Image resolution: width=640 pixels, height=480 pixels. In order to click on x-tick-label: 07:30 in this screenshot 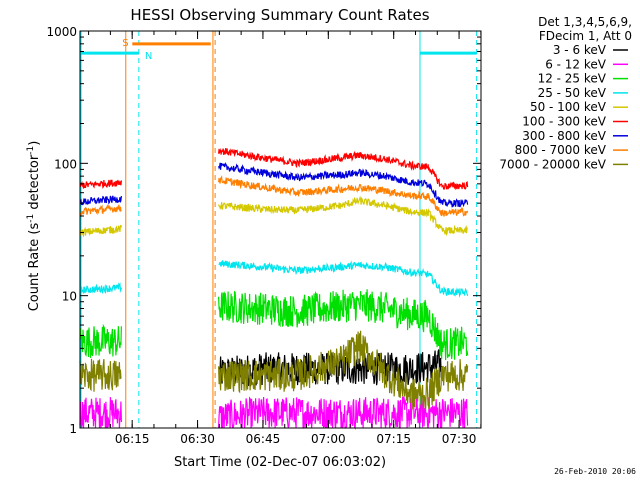, I will do `click(459, 439)`.